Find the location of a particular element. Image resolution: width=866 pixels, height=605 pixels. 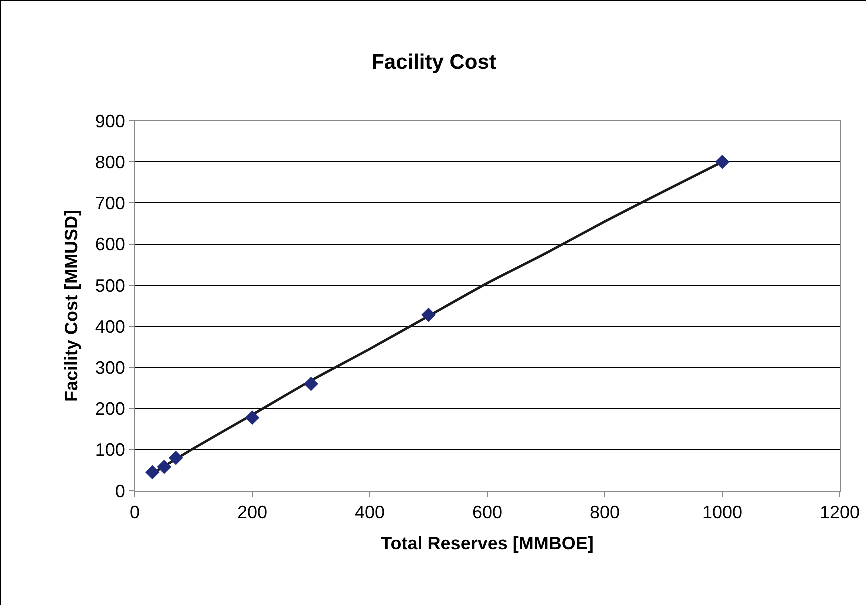

x-axis-title: Total Reserves [MMBOE] is located at coordinates (487, 544).